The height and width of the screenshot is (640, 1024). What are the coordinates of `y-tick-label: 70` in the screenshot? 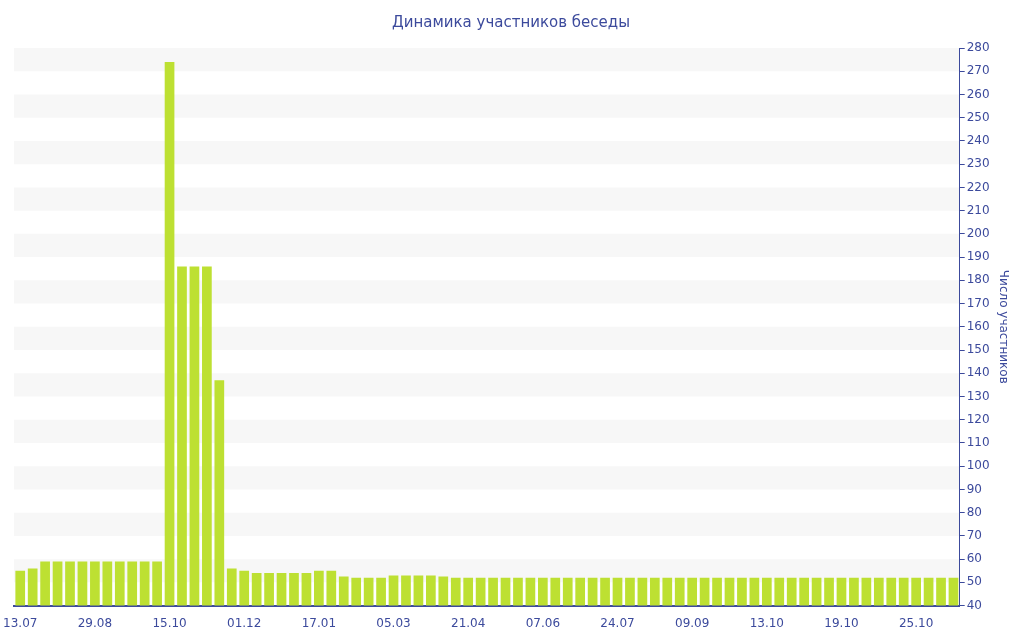 It's located at (974, 535).